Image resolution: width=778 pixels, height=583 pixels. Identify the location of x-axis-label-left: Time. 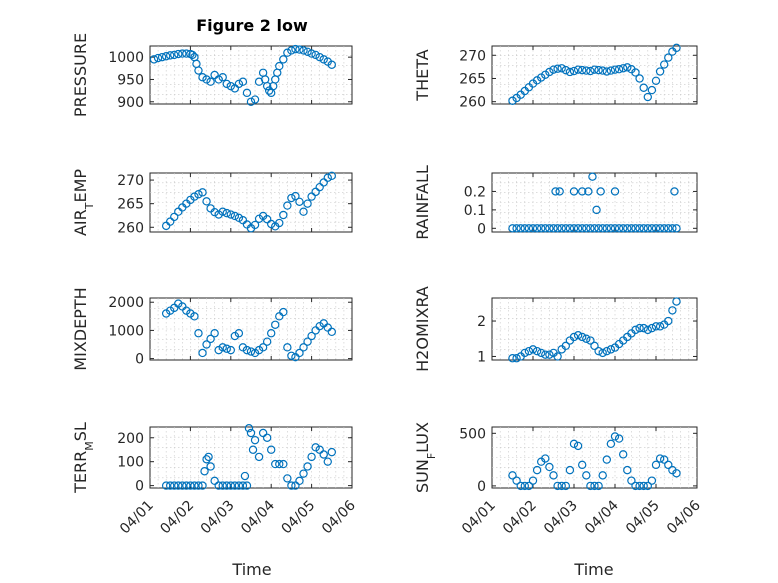
(251, 569).